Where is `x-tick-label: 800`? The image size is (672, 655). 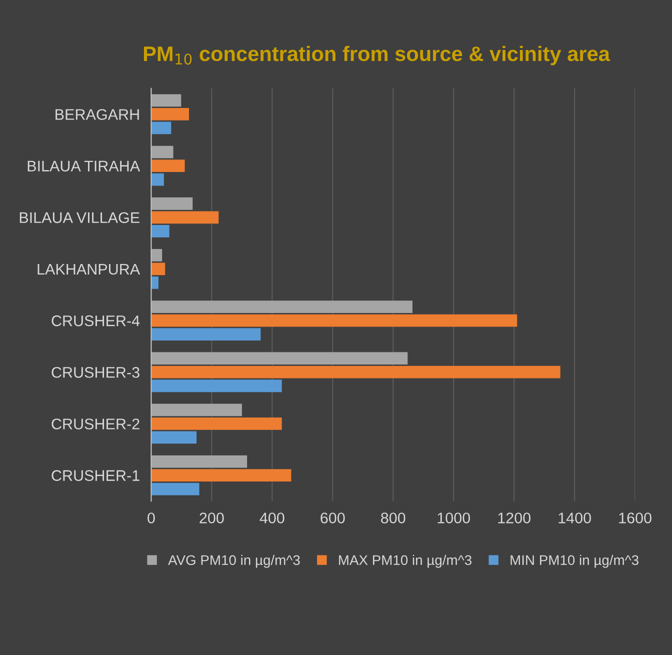 x-tick-label: 800 is located at coordinates (393, 518).